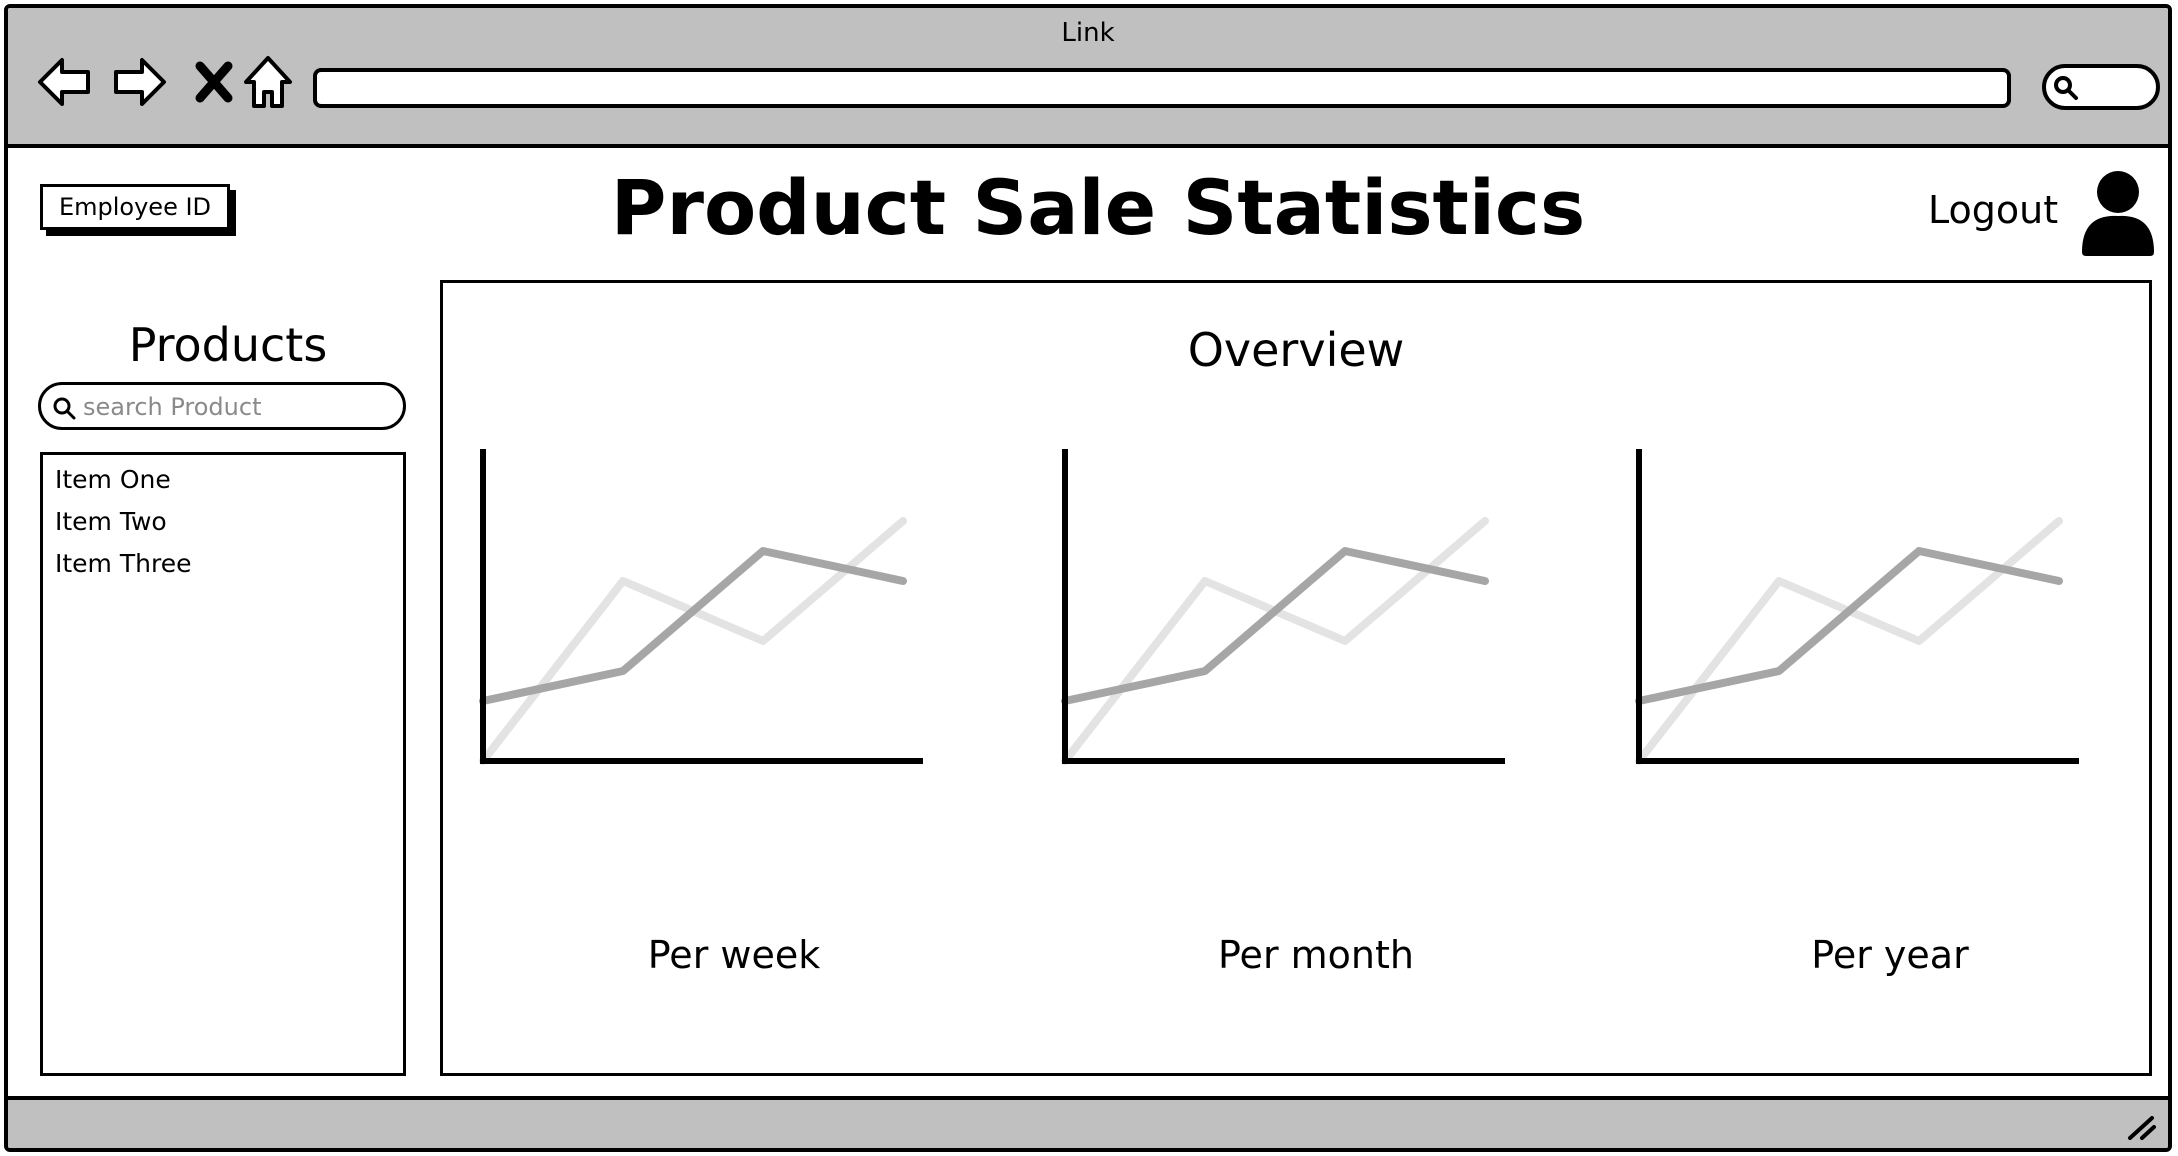  I want to click on logout-link: Logout, so click(1993, 210).